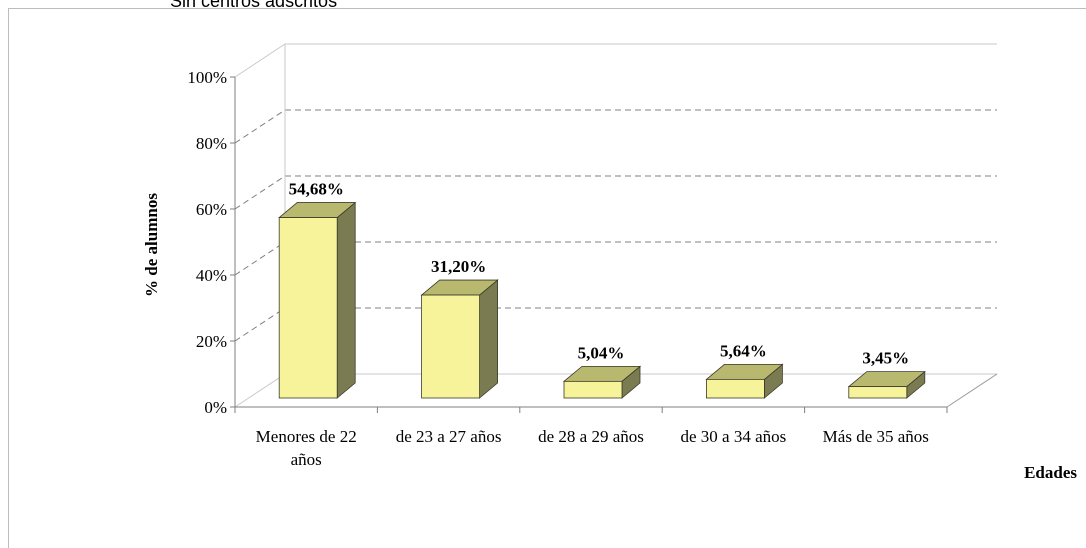 The image size is (1086, 548). I want to click on x-tick-label: Menores de 22 años, so click(306, 448).